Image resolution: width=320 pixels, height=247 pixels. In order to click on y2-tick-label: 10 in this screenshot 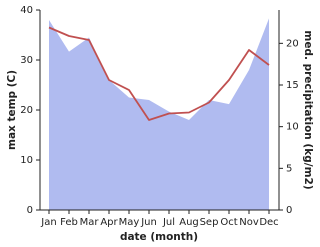, I will do `click(292, 127)`.